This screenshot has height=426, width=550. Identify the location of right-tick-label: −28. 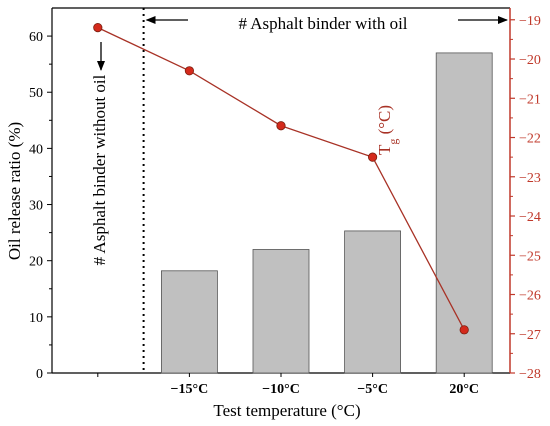
(530, 374).